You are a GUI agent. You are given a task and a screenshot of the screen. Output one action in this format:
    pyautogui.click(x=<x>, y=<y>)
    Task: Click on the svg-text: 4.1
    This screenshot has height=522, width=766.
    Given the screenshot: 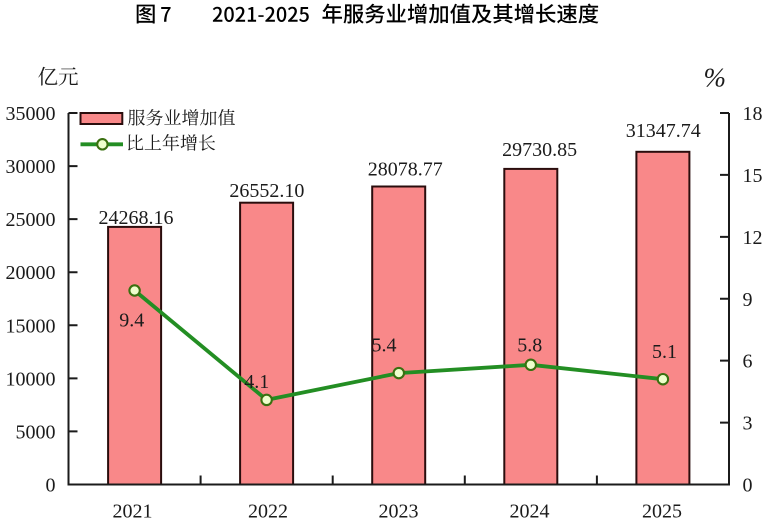 What is the action you would take?
    pyautogui.click(x=256, y=382)
    